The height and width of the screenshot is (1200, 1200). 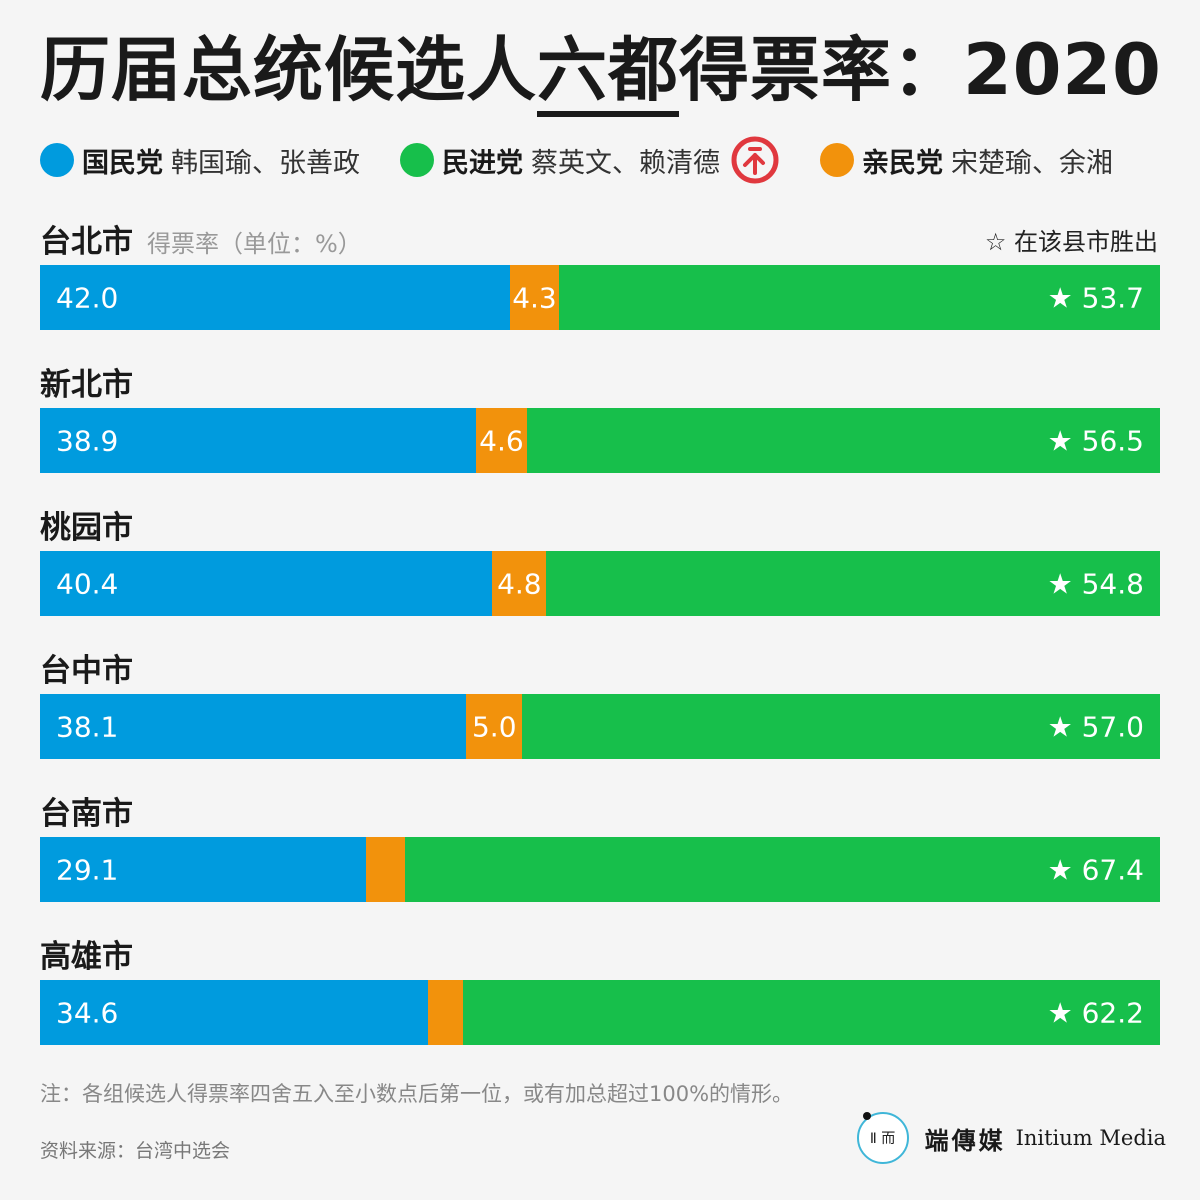 I want to click on city-label: 台南市, so click(x=86, y=814).